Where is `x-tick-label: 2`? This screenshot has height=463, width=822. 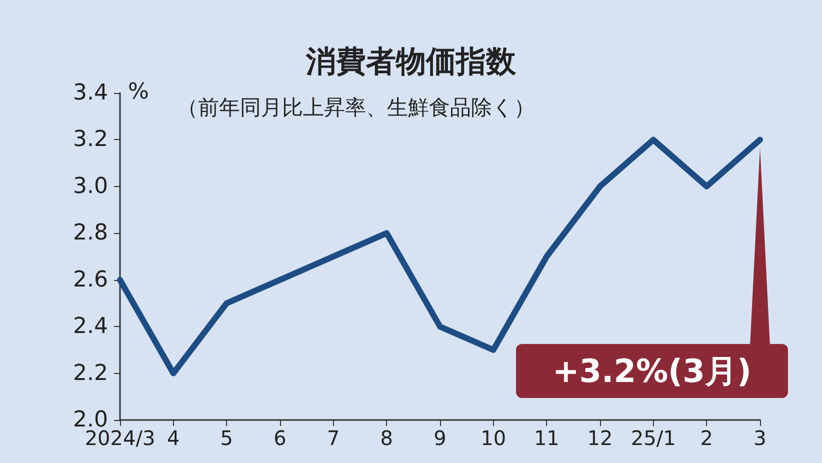
x-tick-label: 2 is located at coordinates (707, 438).